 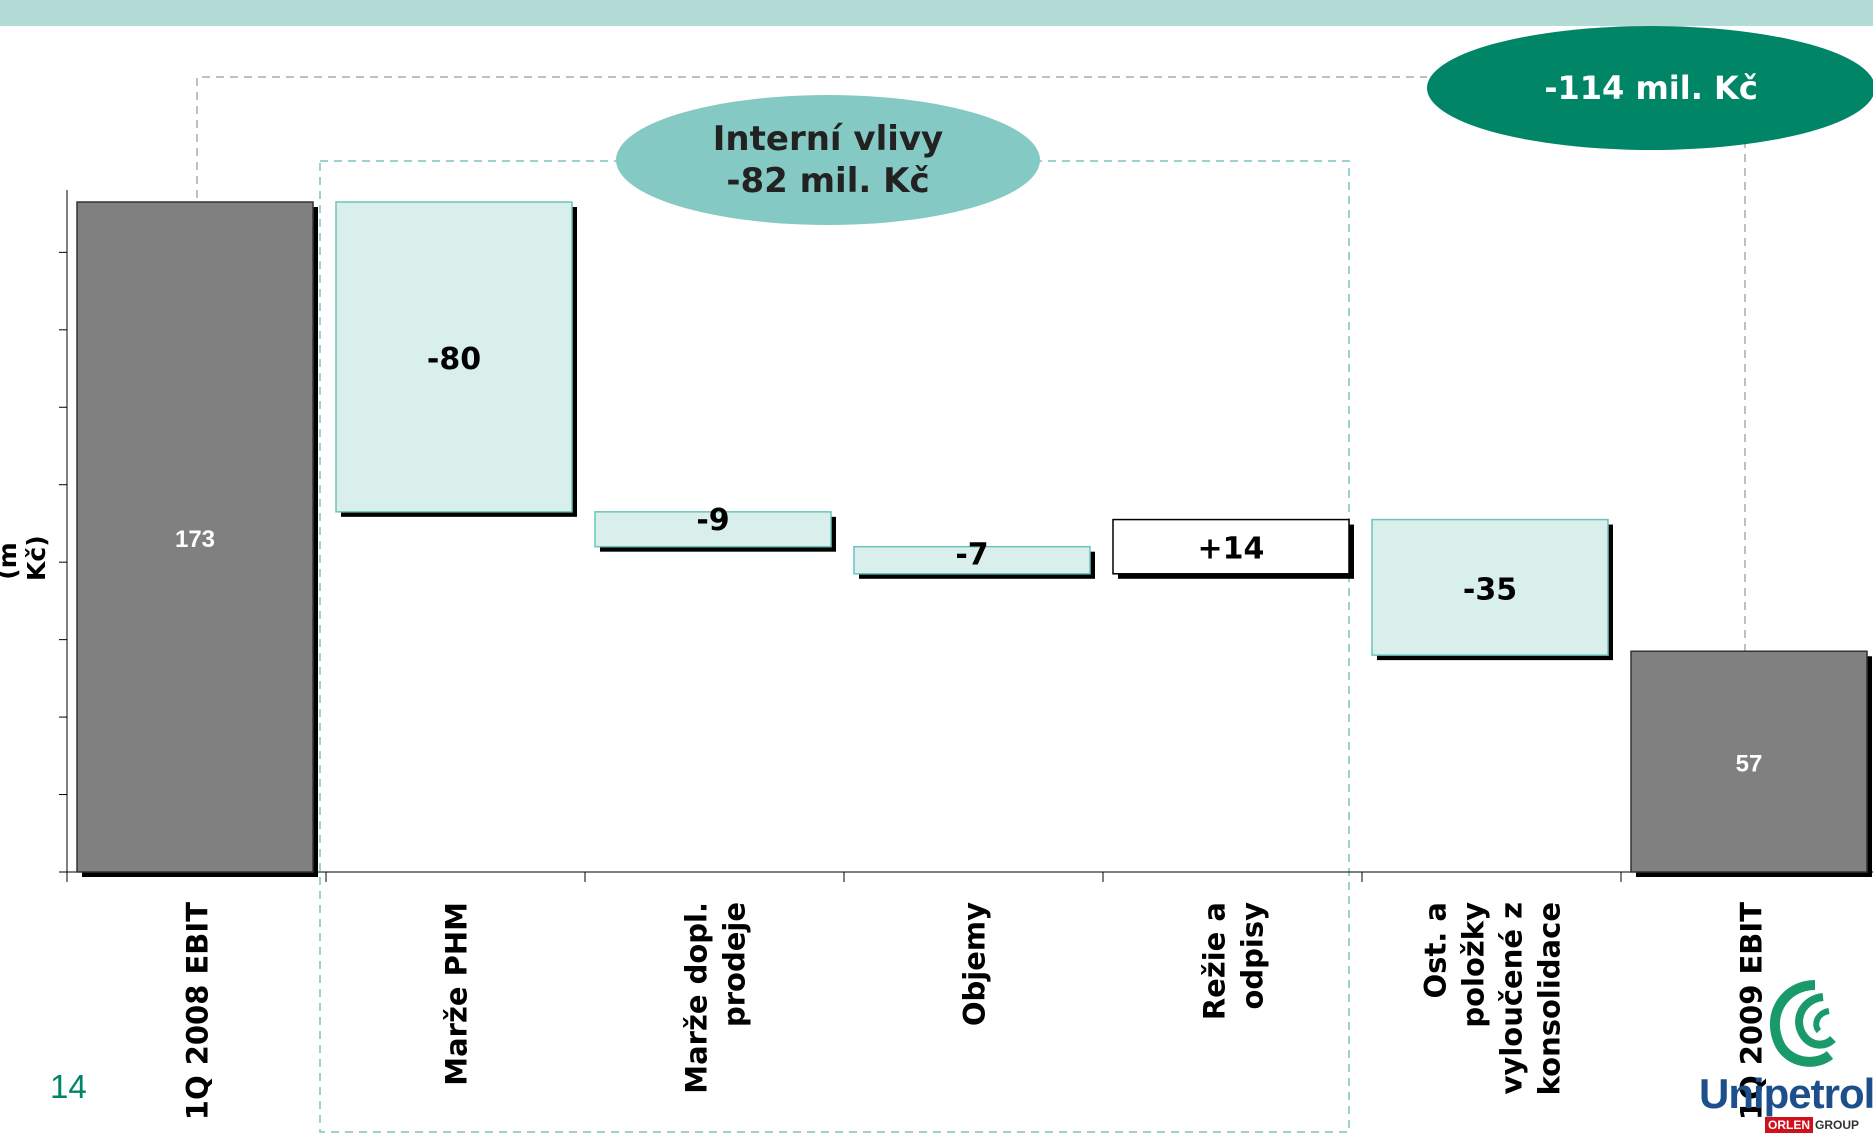 What do you see at coordinates (971, 555) in the screenshot?
I see `bar-label-3: -7` at bounding box center [971, 555].